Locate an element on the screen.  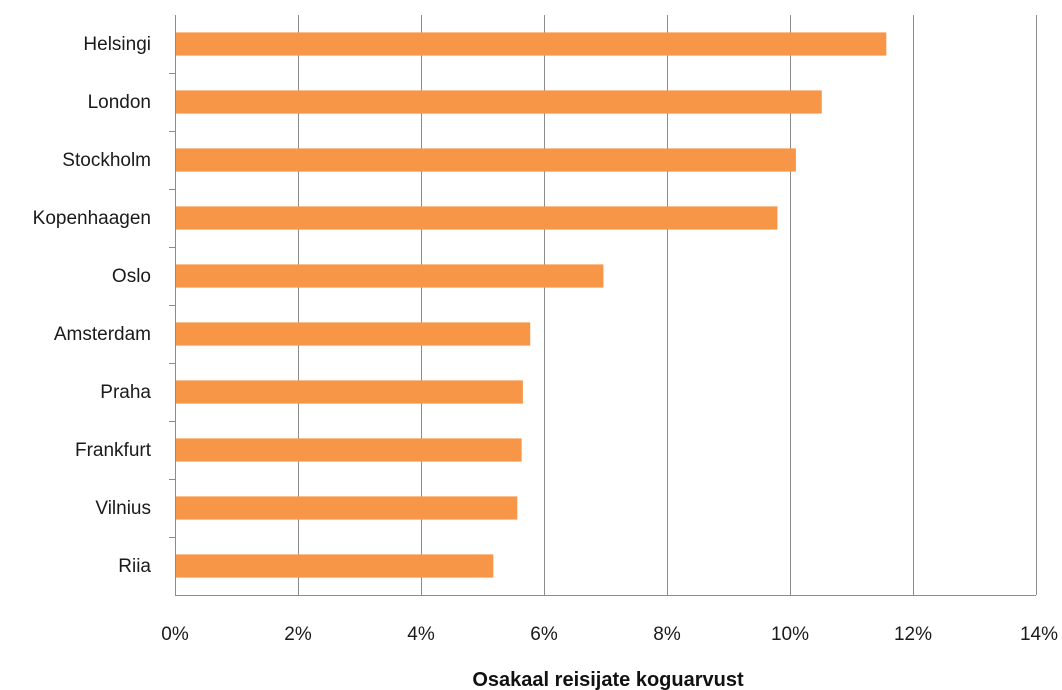
x-tick-label: 12% is located at coordinates (913, 634).